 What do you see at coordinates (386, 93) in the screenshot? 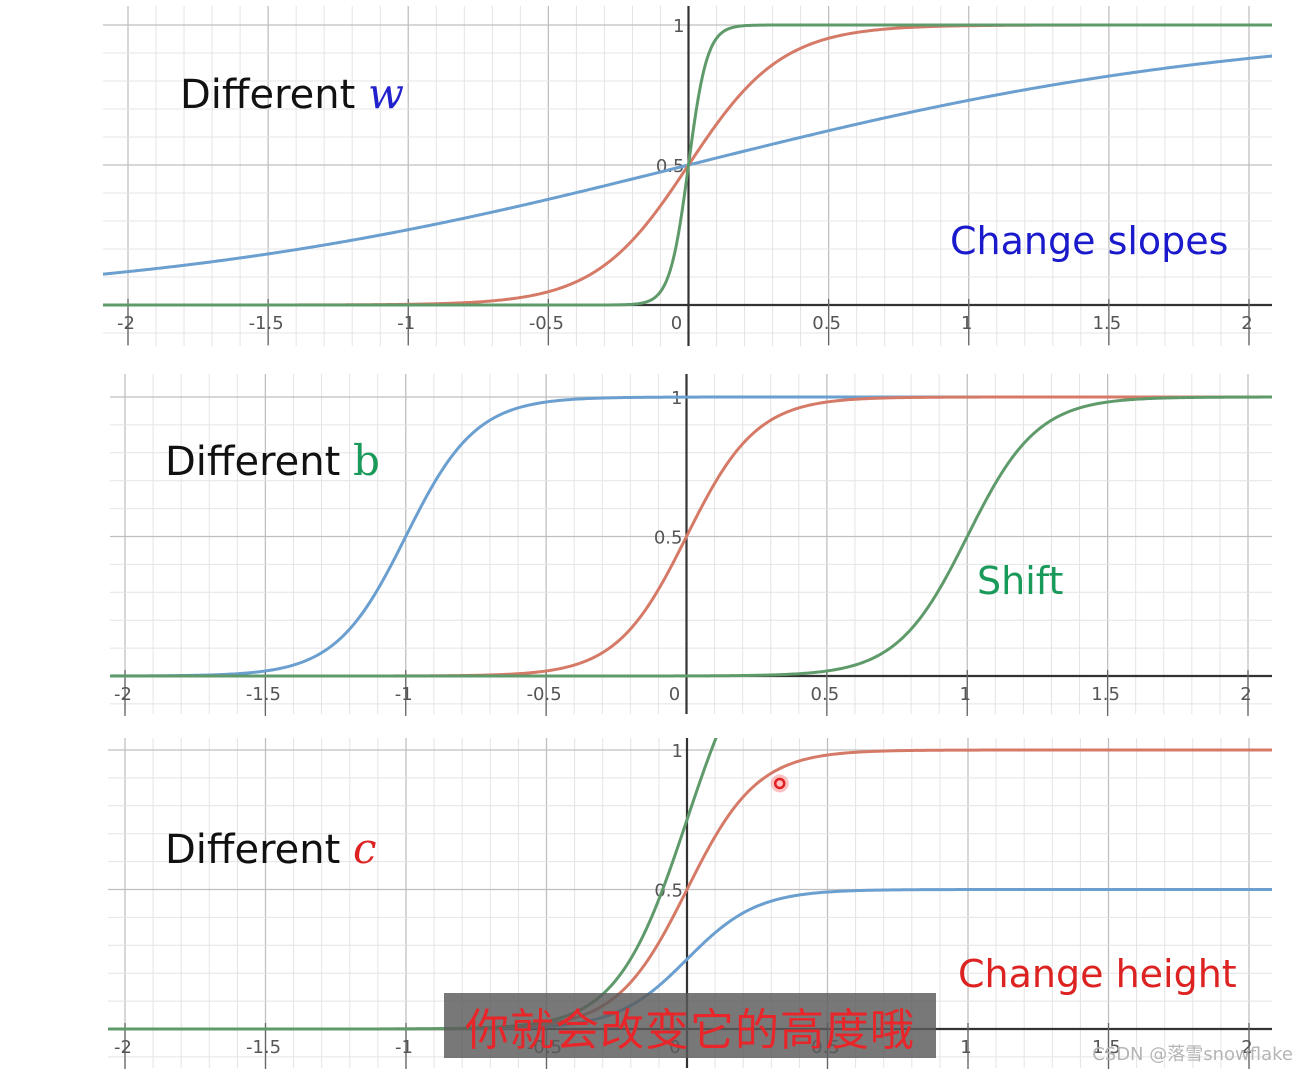
I see `panel-title-variable: w` at bounding box center [386, 93].